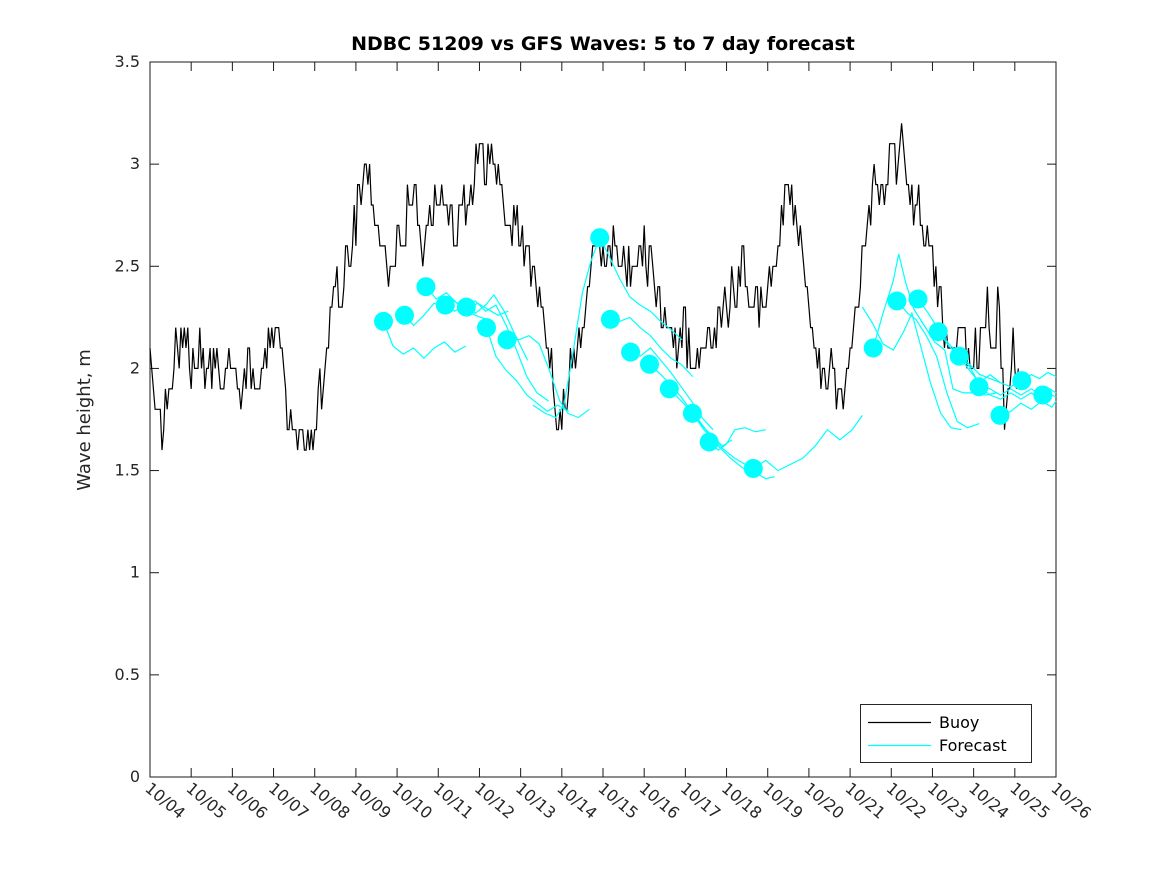 This screenshot has width=1167, height=875. Describe the element at coordinates (907, 801) in the screenshot. I see `x-tick-label: 10/22` at that location.